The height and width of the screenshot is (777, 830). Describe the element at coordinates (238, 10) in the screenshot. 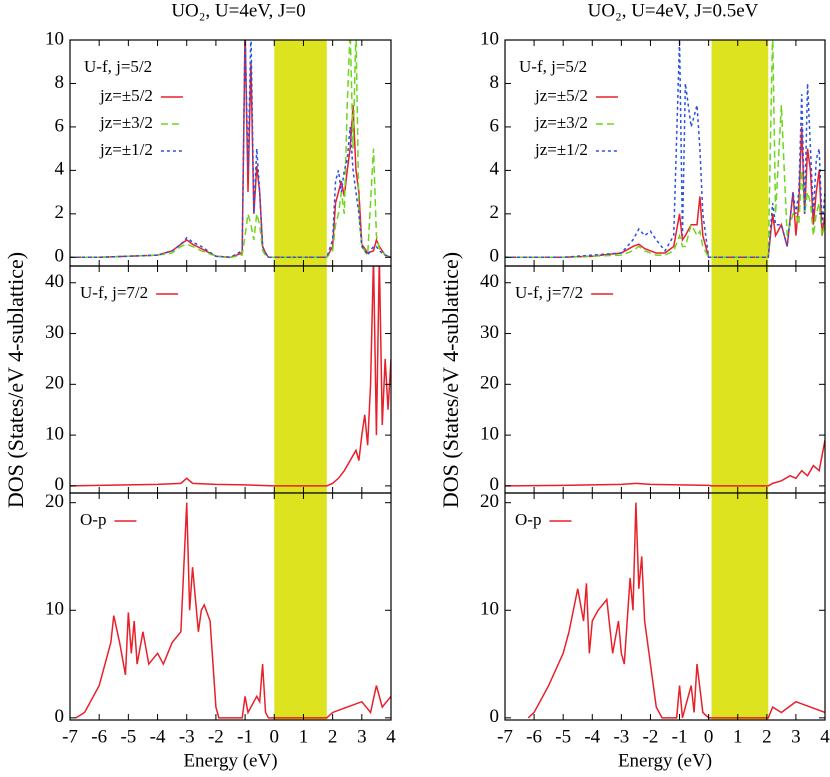

I see `panel-title: UO₂, U=4eV, J=0` at that location.